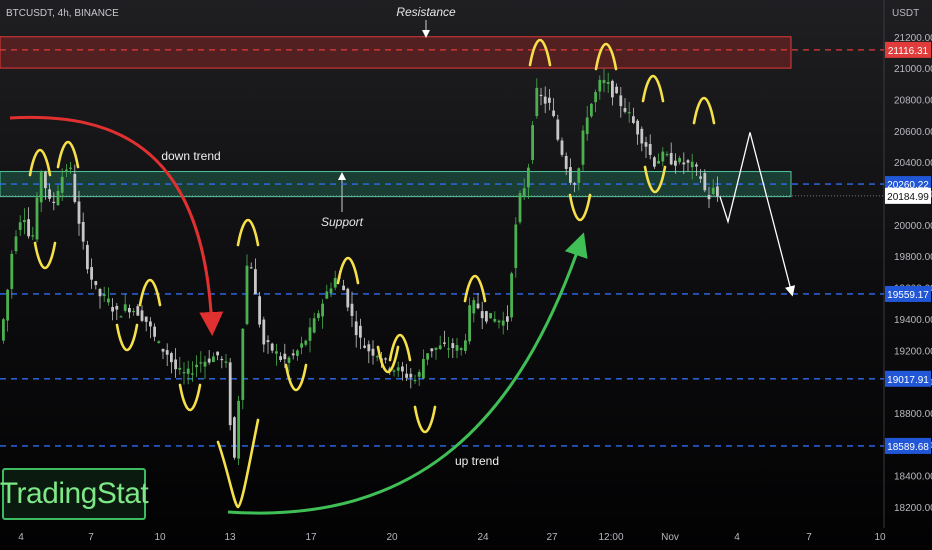 The image size is (932, 550). What do you see at coordinates (908, 51) in the screenshot?
I see `level-price-text: 21116.31` at bounding box center [908, 51].